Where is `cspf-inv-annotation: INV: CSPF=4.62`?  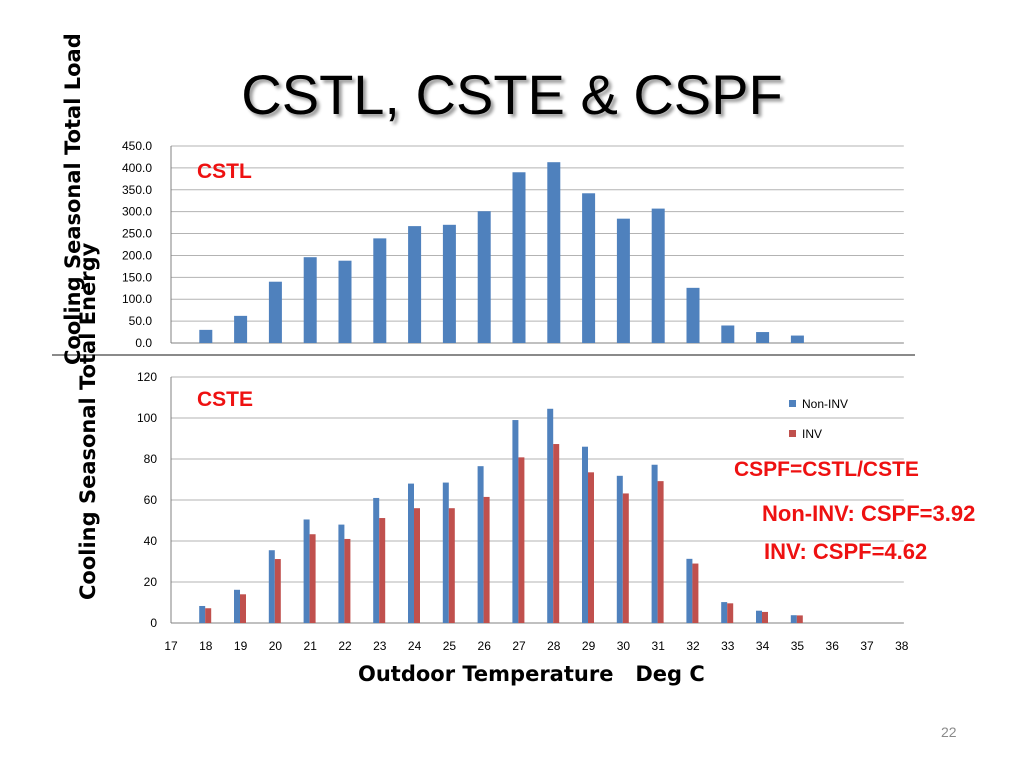 cspf-inv-annotation: INV: CSPF=4.62 is located at coordinates (846, 551).